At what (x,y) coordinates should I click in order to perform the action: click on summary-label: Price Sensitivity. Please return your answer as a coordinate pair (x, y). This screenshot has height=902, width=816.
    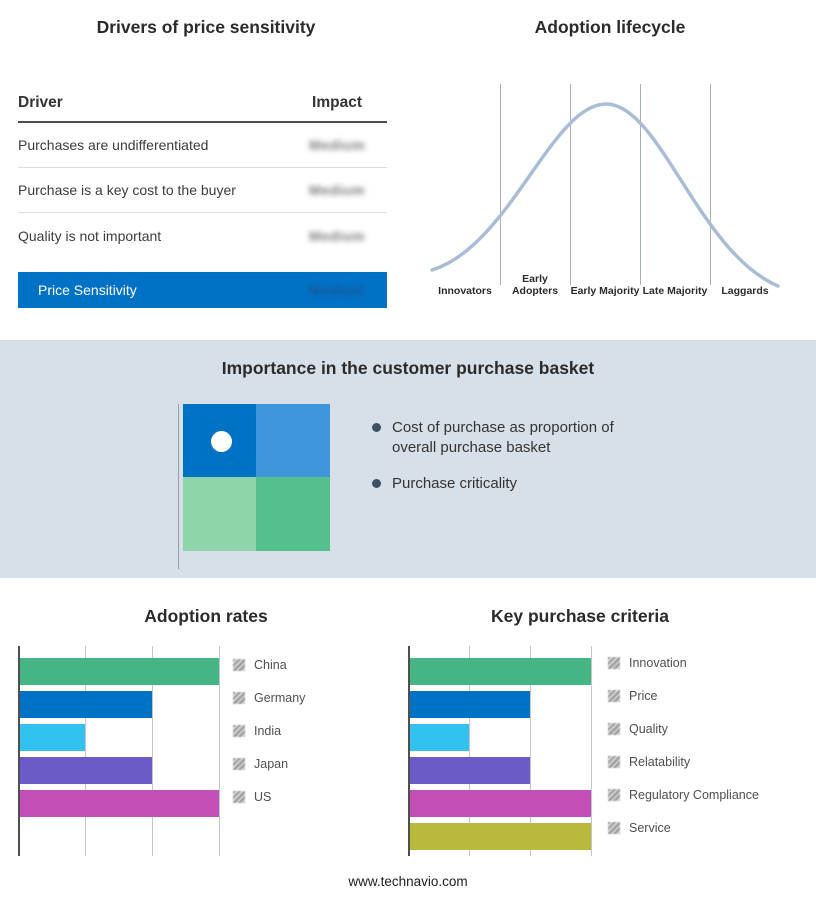
    Looking at the image, I should click on (87, 290).